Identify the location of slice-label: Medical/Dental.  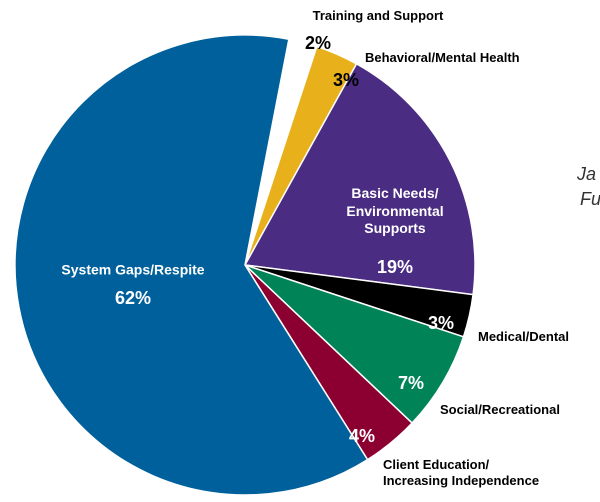
(524, 336).